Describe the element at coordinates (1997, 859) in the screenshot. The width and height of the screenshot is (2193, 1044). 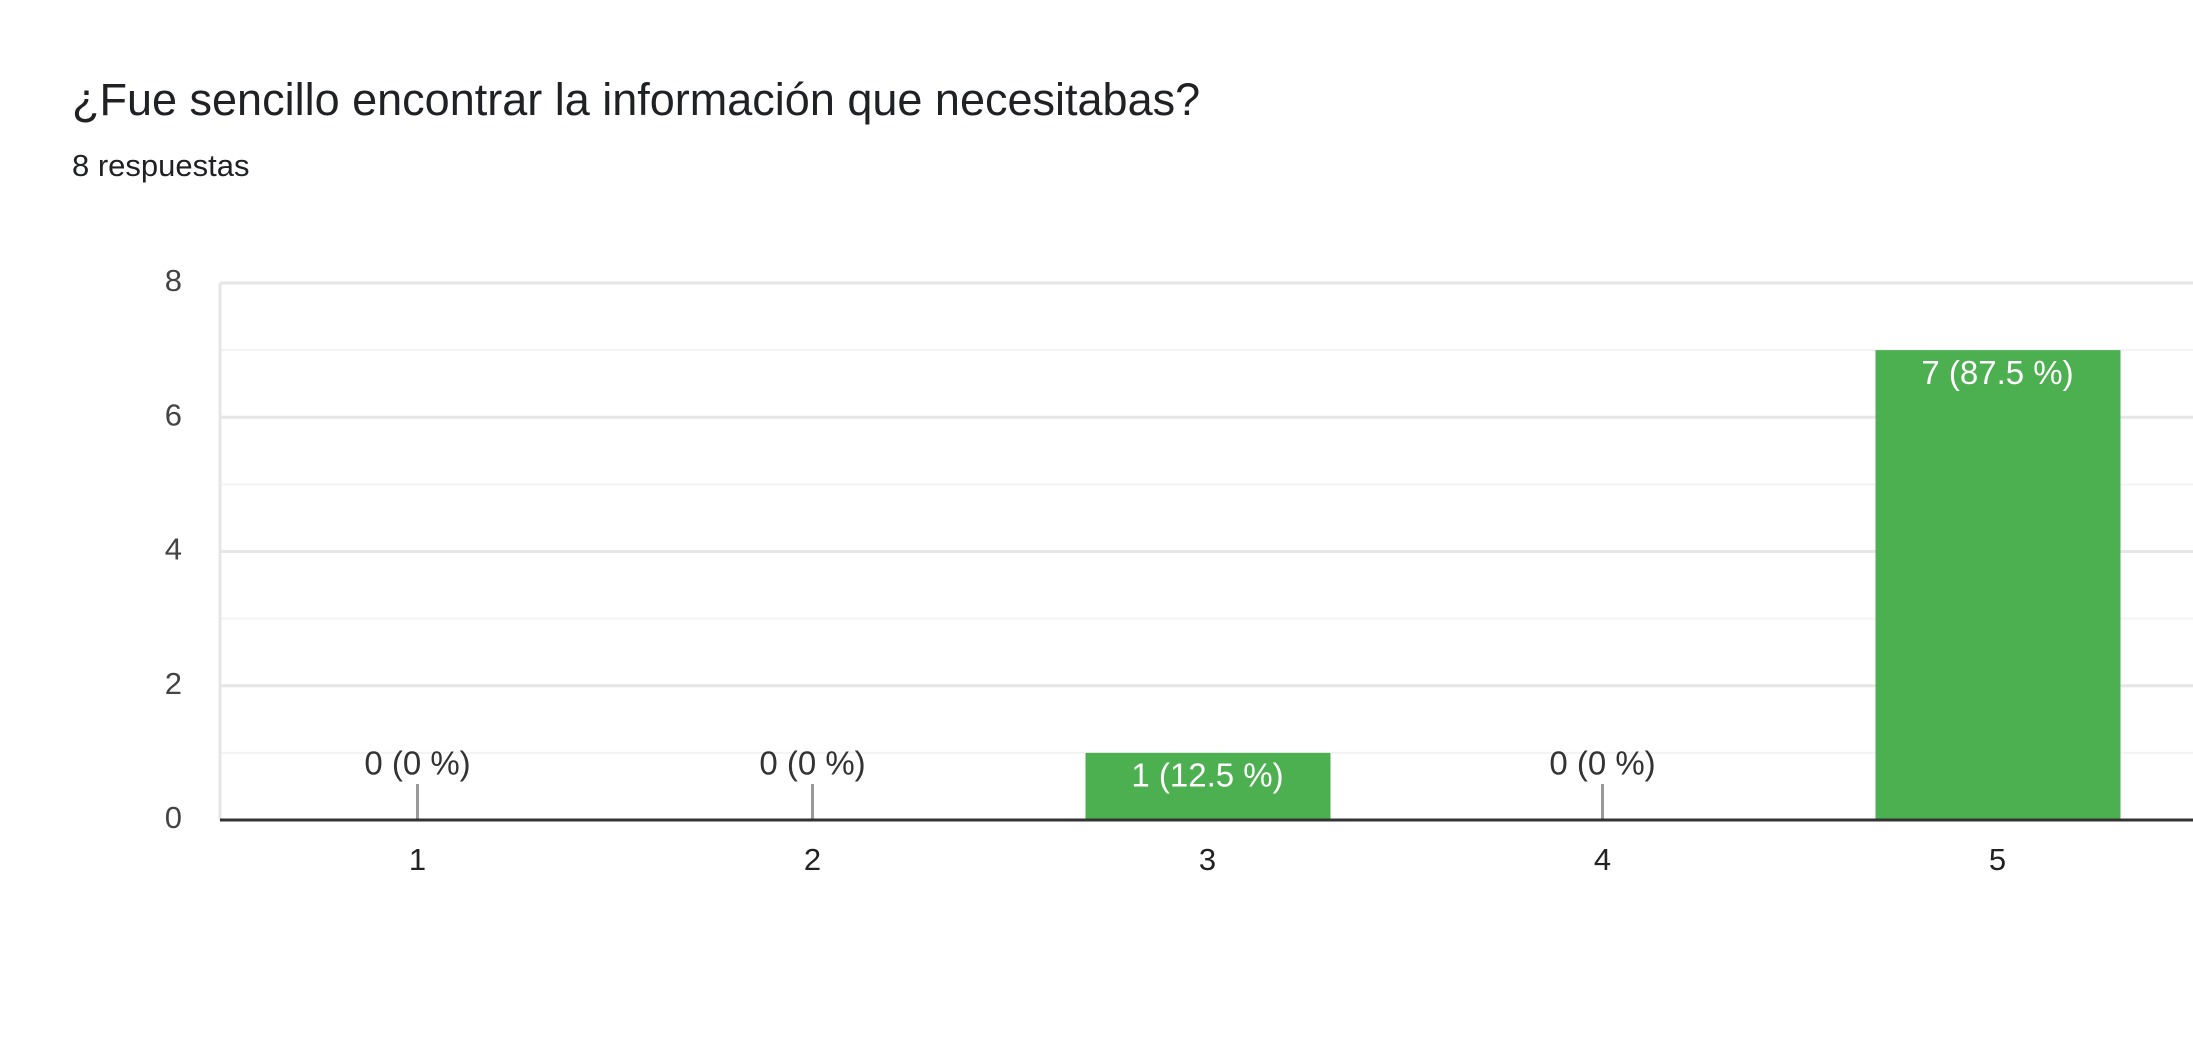
I see `x-tick-label: 5` at that location.